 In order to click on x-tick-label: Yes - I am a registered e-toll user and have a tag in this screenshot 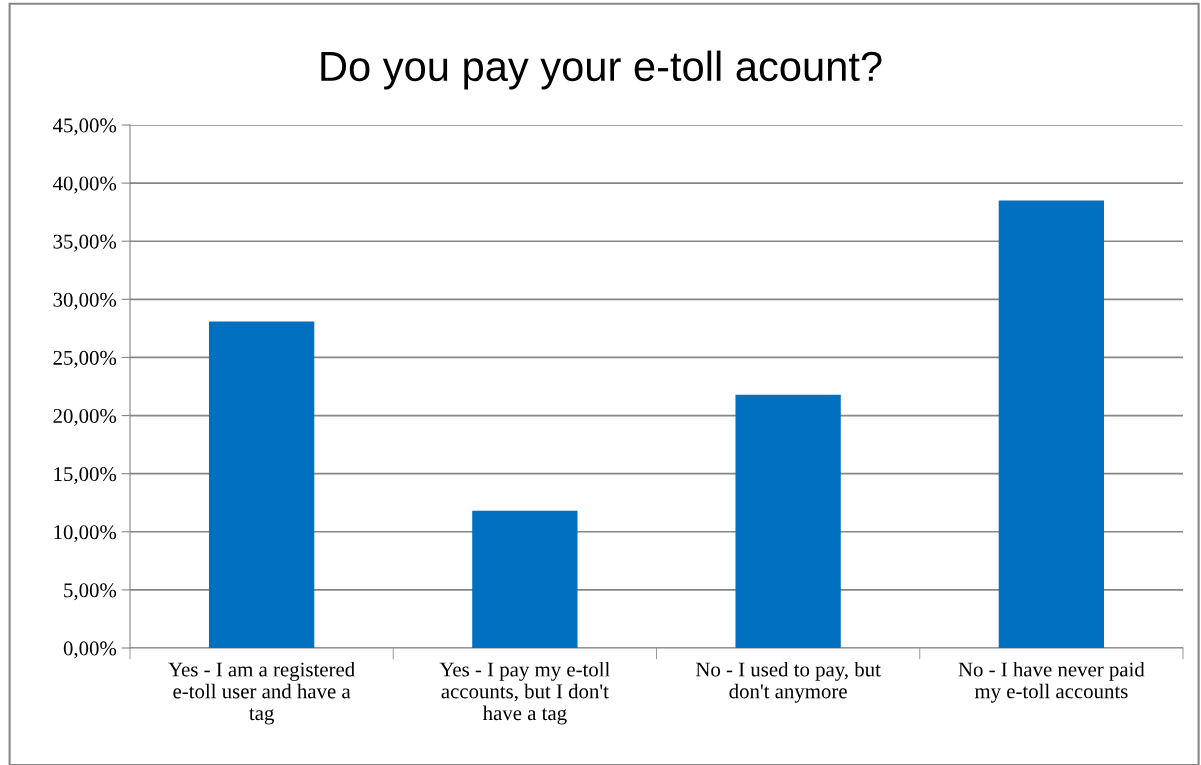, I will do `click(261, 693)`.